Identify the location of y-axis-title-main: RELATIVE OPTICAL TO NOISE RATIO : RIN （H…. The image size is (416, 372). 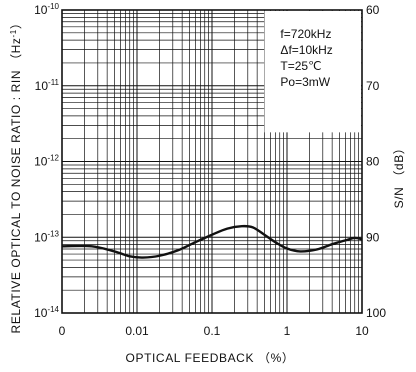
(16, 185).